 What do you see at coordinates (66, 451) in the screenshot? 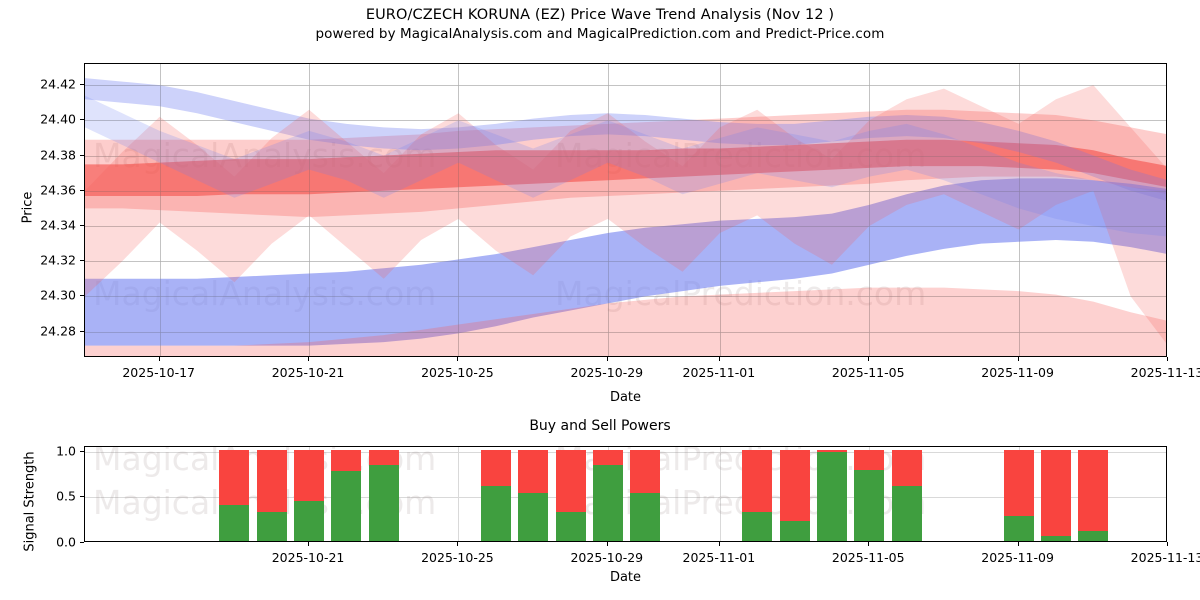
I see `y-axis-tick-label: 1.0` at bounding box center [66, 451].